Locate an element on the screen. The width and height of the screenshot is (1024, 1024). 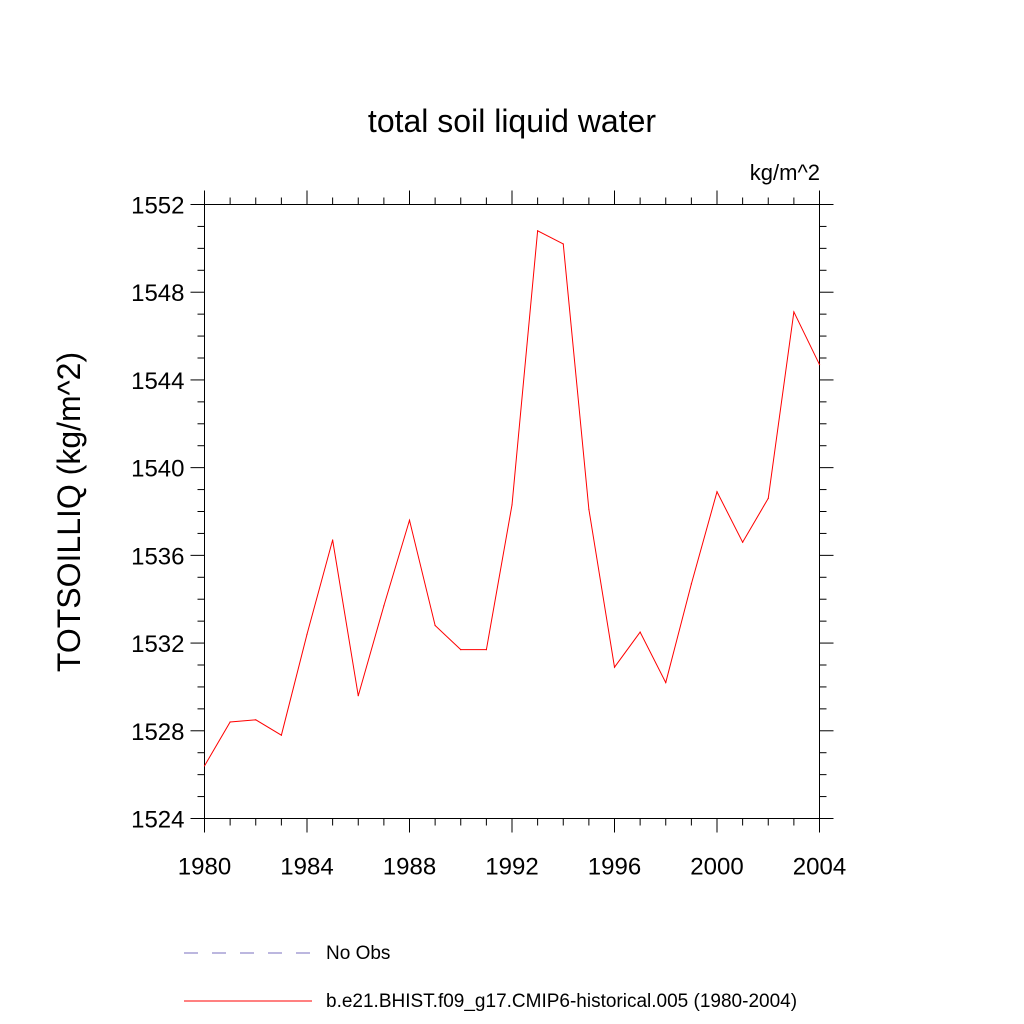
units-label: kg/m^2 is located at coordinates (785, 172).